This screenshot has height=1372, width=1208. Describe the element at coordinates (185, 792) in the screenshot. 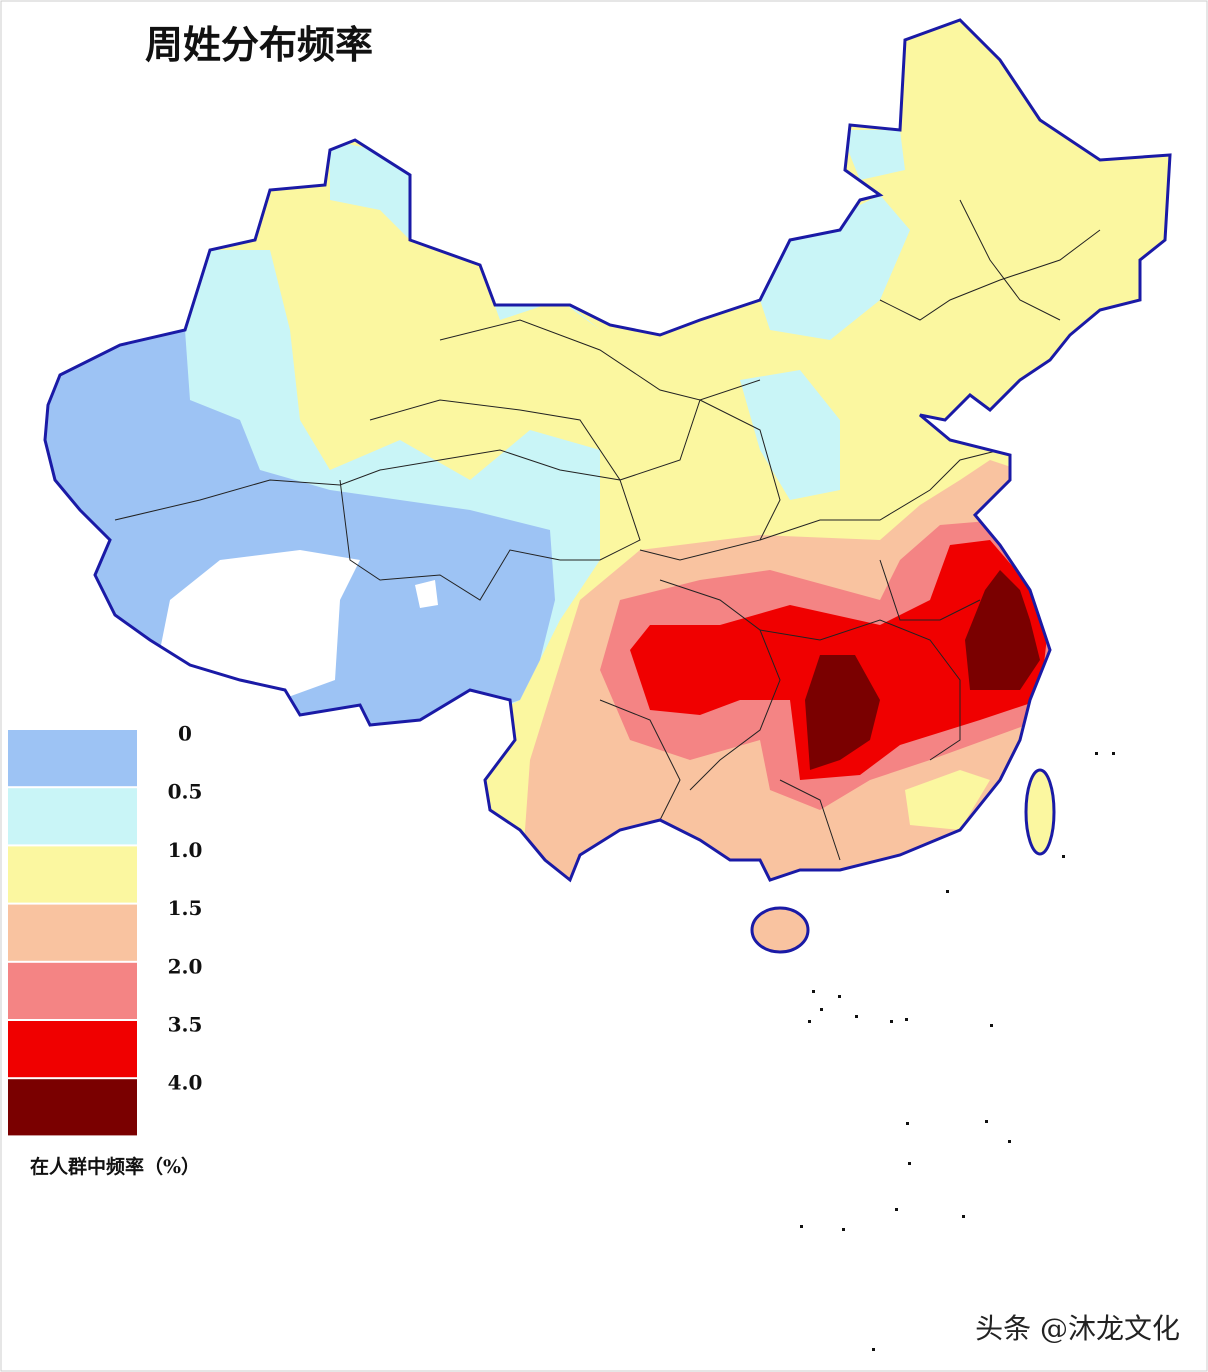

I see `legend-label: 0.5` at that location.